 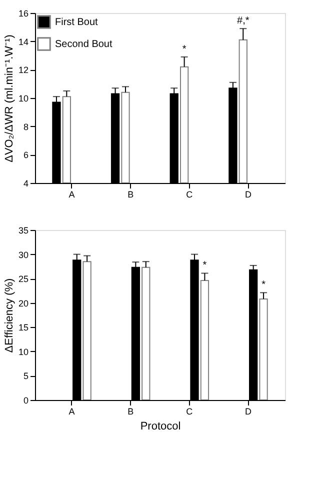 What do you see at coordinates (83, 44) in the screenshot?
I see `legend-label: Second Bout` at bounding box center [83, 44].